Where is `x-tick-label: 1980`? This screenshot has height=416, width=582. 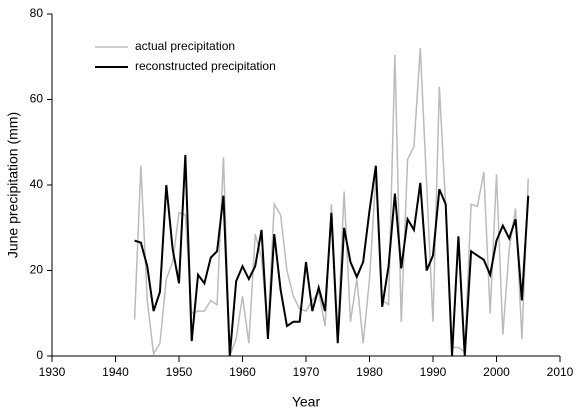
x-tick-label: 1980 is located at coordinates (369, 372).